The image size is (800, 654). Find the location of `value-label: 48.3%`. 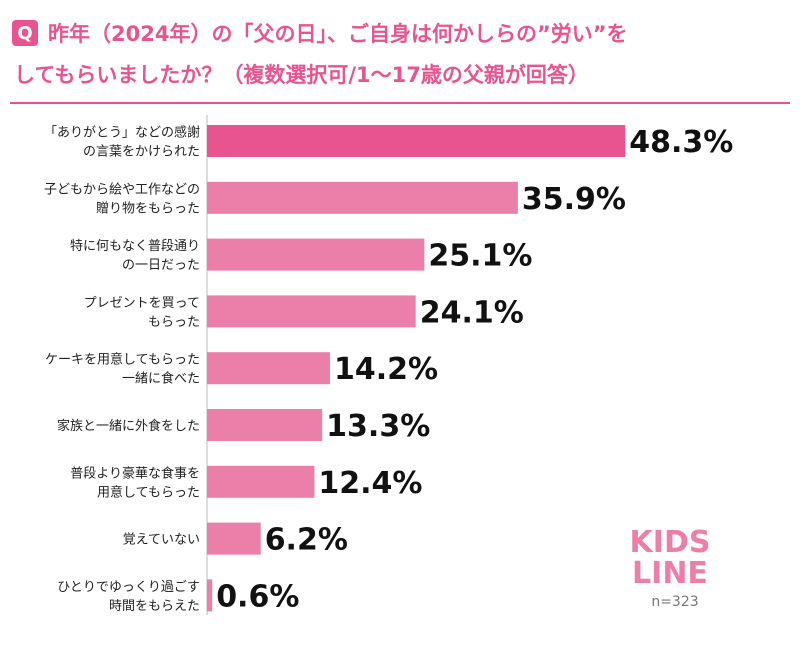

value-label: 48.3% is located at coordinates (681, 142).